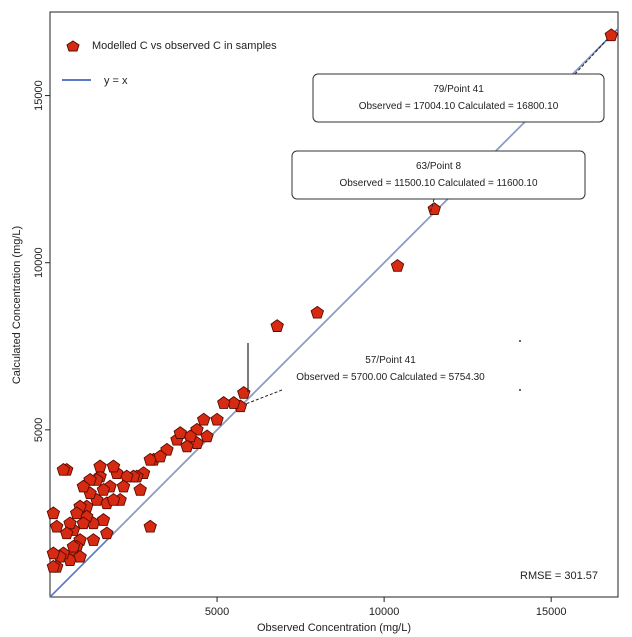 The width and height of the screenshot is (632, 637). Describe the element at coordinates (334, 628) in the screenshot. I see `x-axis-title: Observed Concentration (mg/L)` at that location.